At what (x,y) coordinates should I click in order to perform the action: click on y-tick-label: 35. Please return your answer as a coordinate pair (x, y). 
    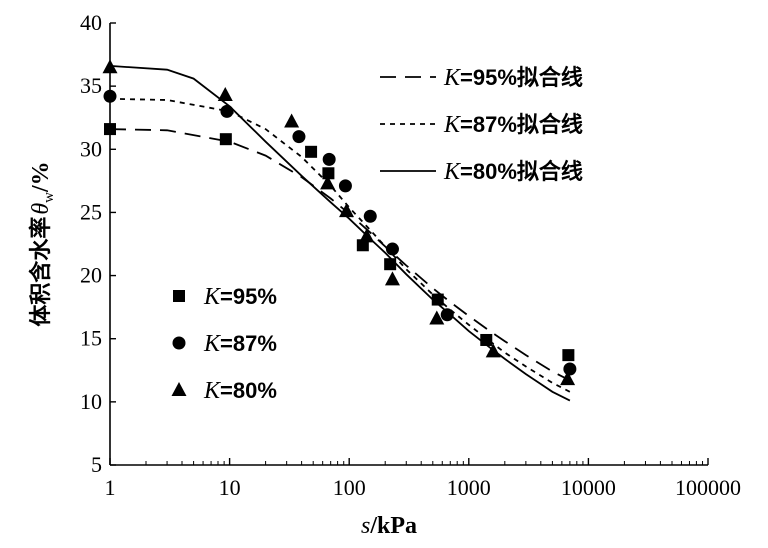
    Looking at the image, I should click on (91, 85).